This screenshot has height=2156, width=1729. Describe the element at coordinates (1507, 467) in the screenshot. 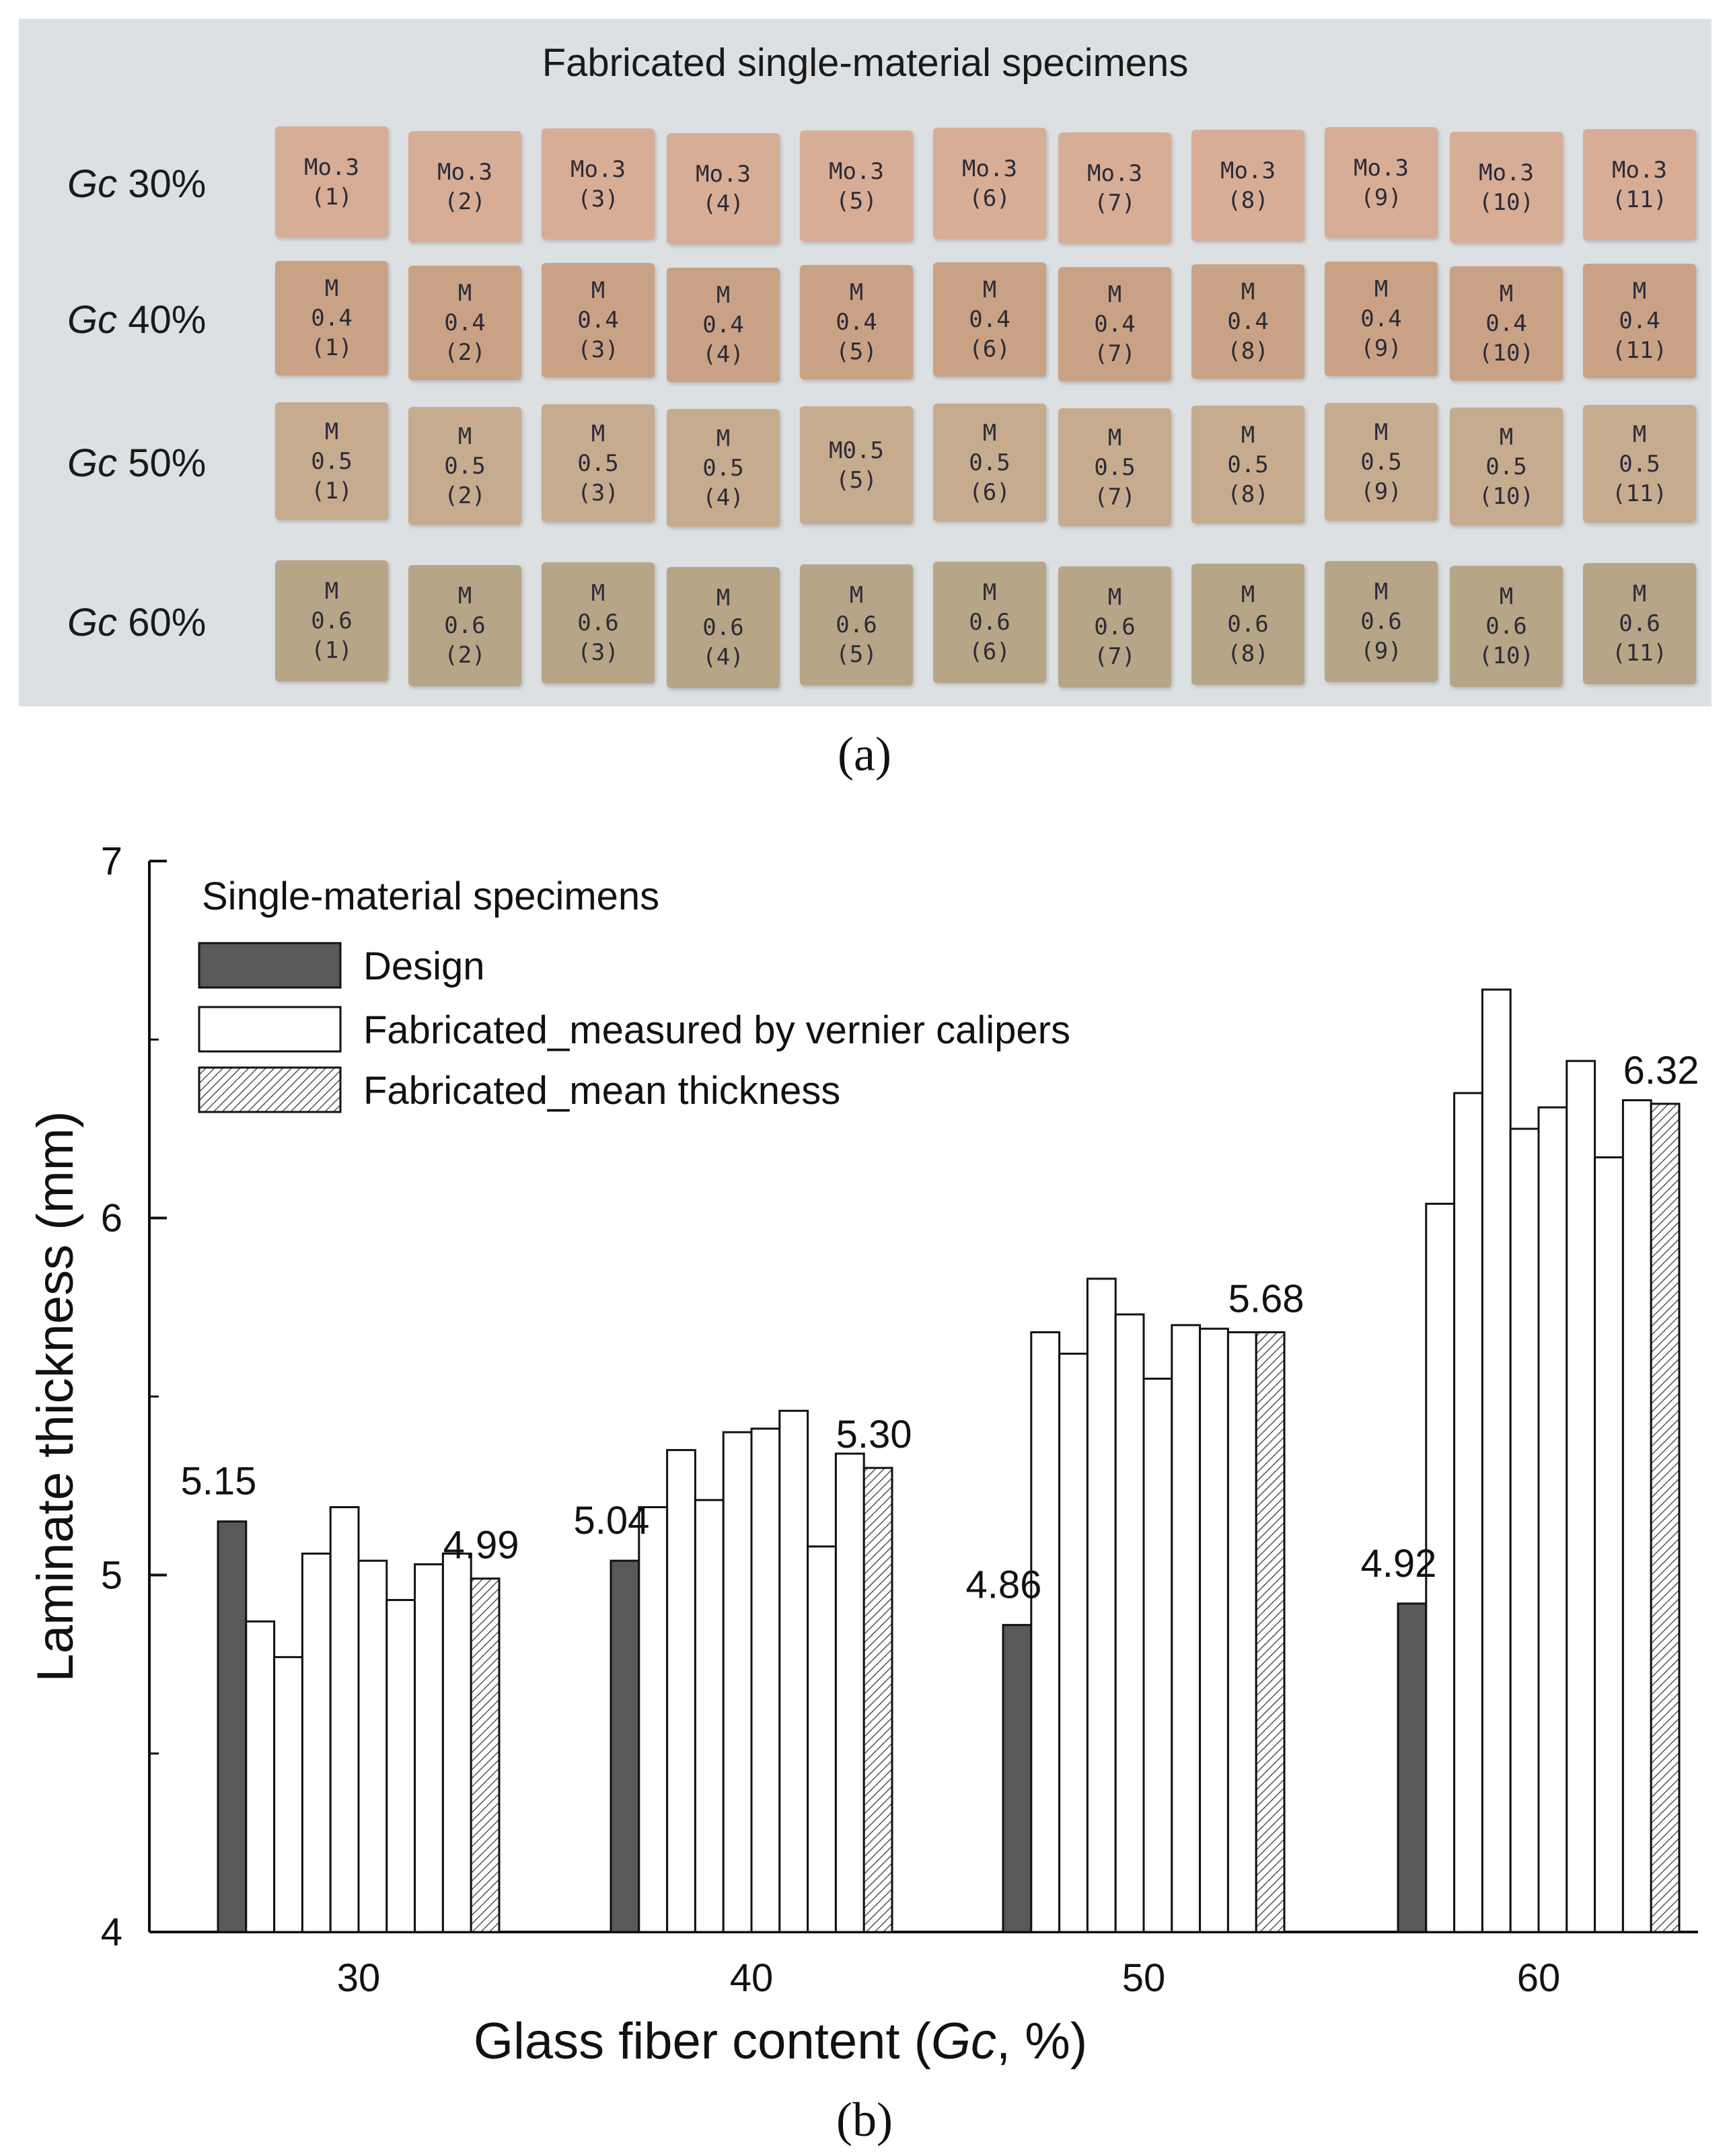

I see `specimen-label: M 0.5 (10)` at that location.